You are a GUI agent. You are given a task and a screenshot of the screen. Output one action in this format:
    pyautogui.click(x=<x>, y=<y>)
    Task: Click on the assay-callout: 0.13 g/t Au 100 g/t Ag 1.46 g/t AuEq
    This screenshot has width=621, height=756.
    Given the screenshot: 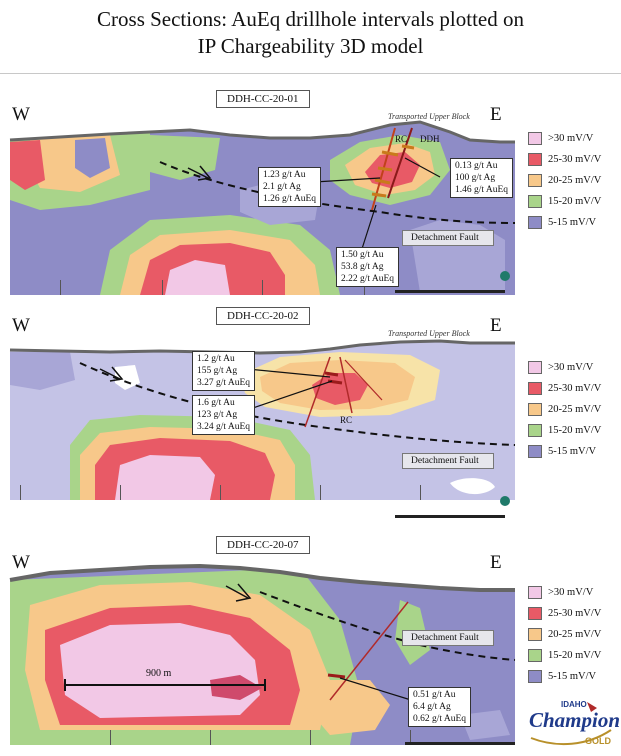 What is the action you would take?
    pyautogui.click(x=482, y=178)
    